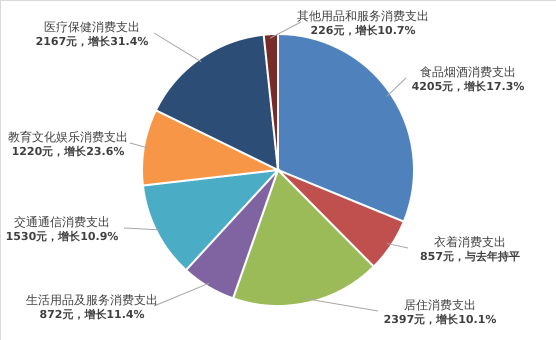  I want to click on data-label: 226元，增长10.7%, so click(363, 30).